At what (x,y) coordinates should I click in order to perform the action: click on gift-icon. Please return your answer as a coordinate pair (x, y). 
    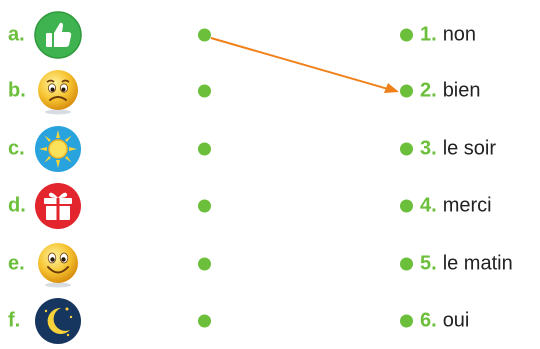
    Looking at the image, I should click on (58, 206).